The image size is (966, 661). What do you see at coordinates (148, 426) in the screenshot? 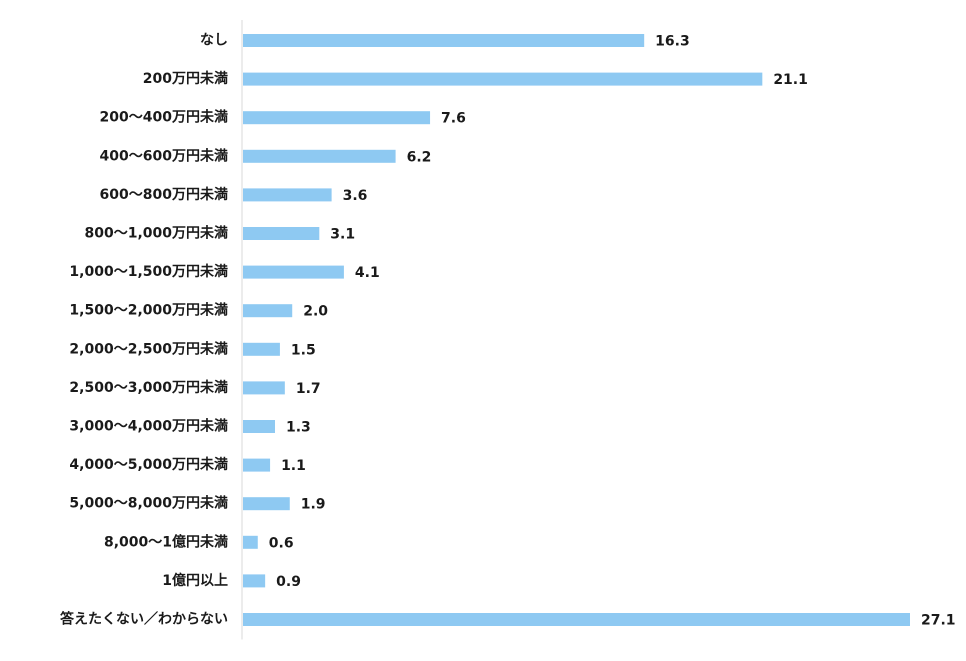
I see `category-label: 3,000～4,000万円未満` at bounding box center [148, 426].